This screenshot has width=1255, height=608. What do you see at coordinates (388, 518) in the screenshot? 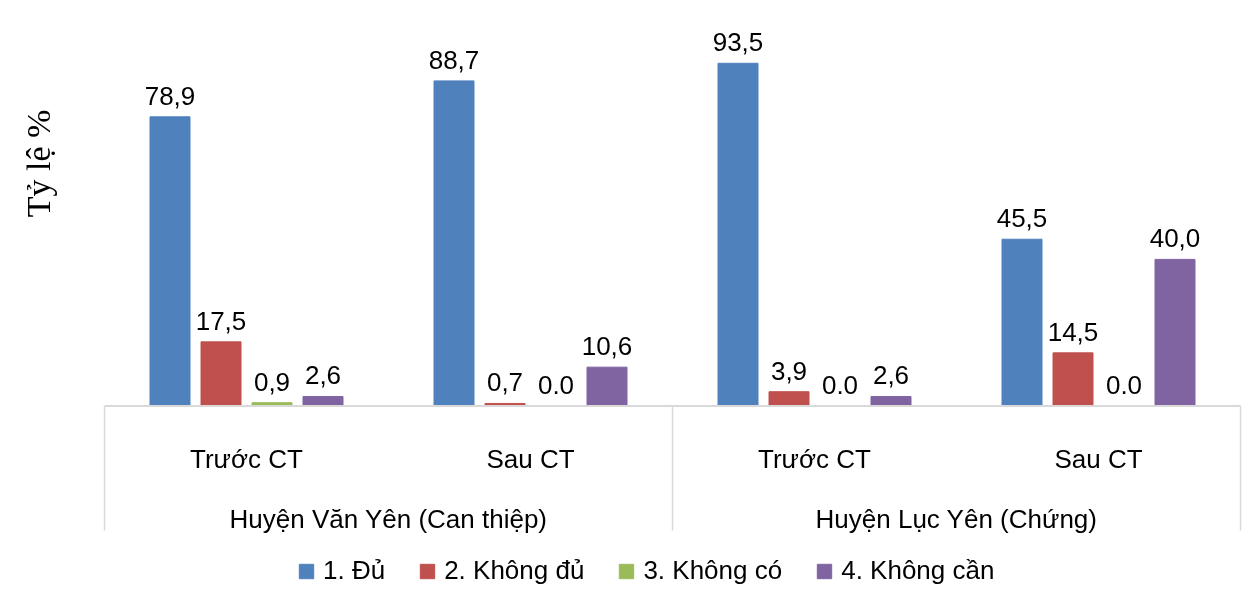
I see `text: Huyện Văn Yên (Can thiệp)` at bounding box center [388, 518].